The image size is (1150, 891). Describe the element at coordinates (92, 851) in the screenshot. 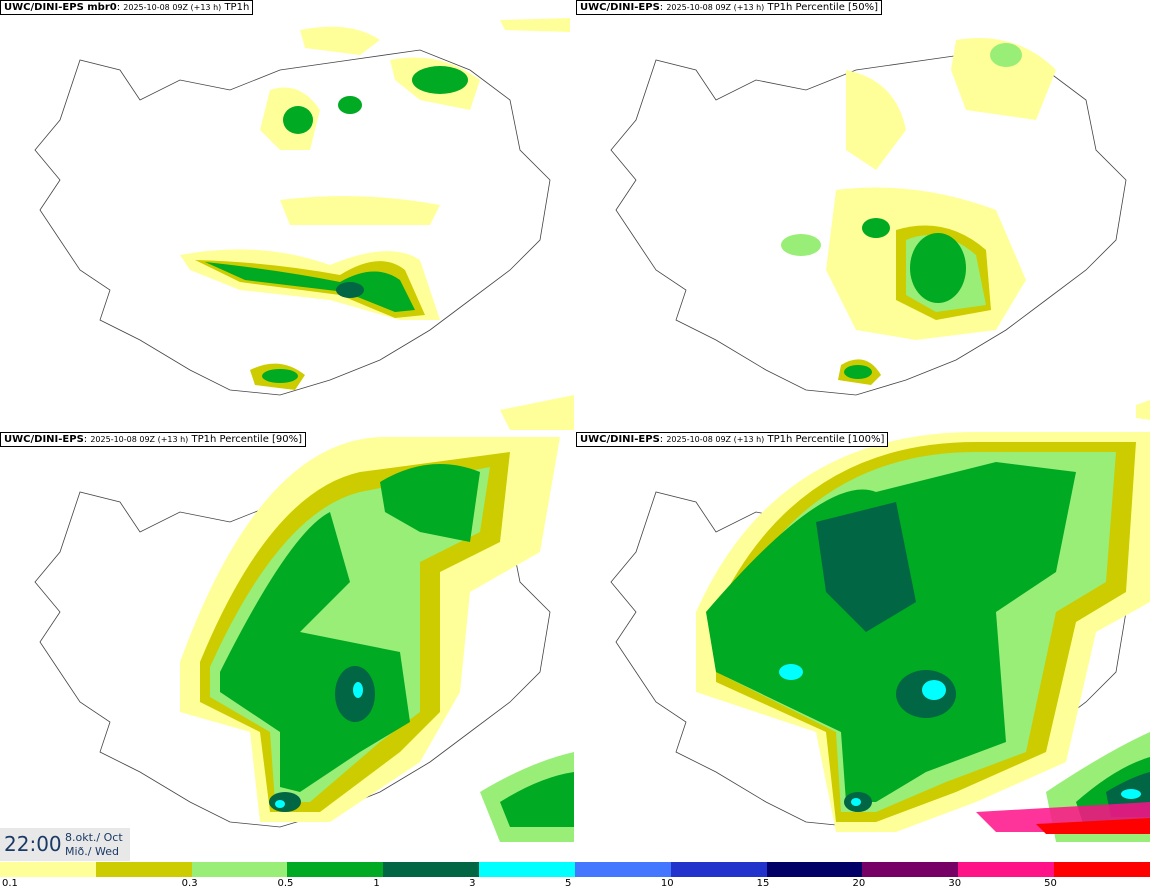

I see `valid-date-line2: Mið./ Wed` at that location.